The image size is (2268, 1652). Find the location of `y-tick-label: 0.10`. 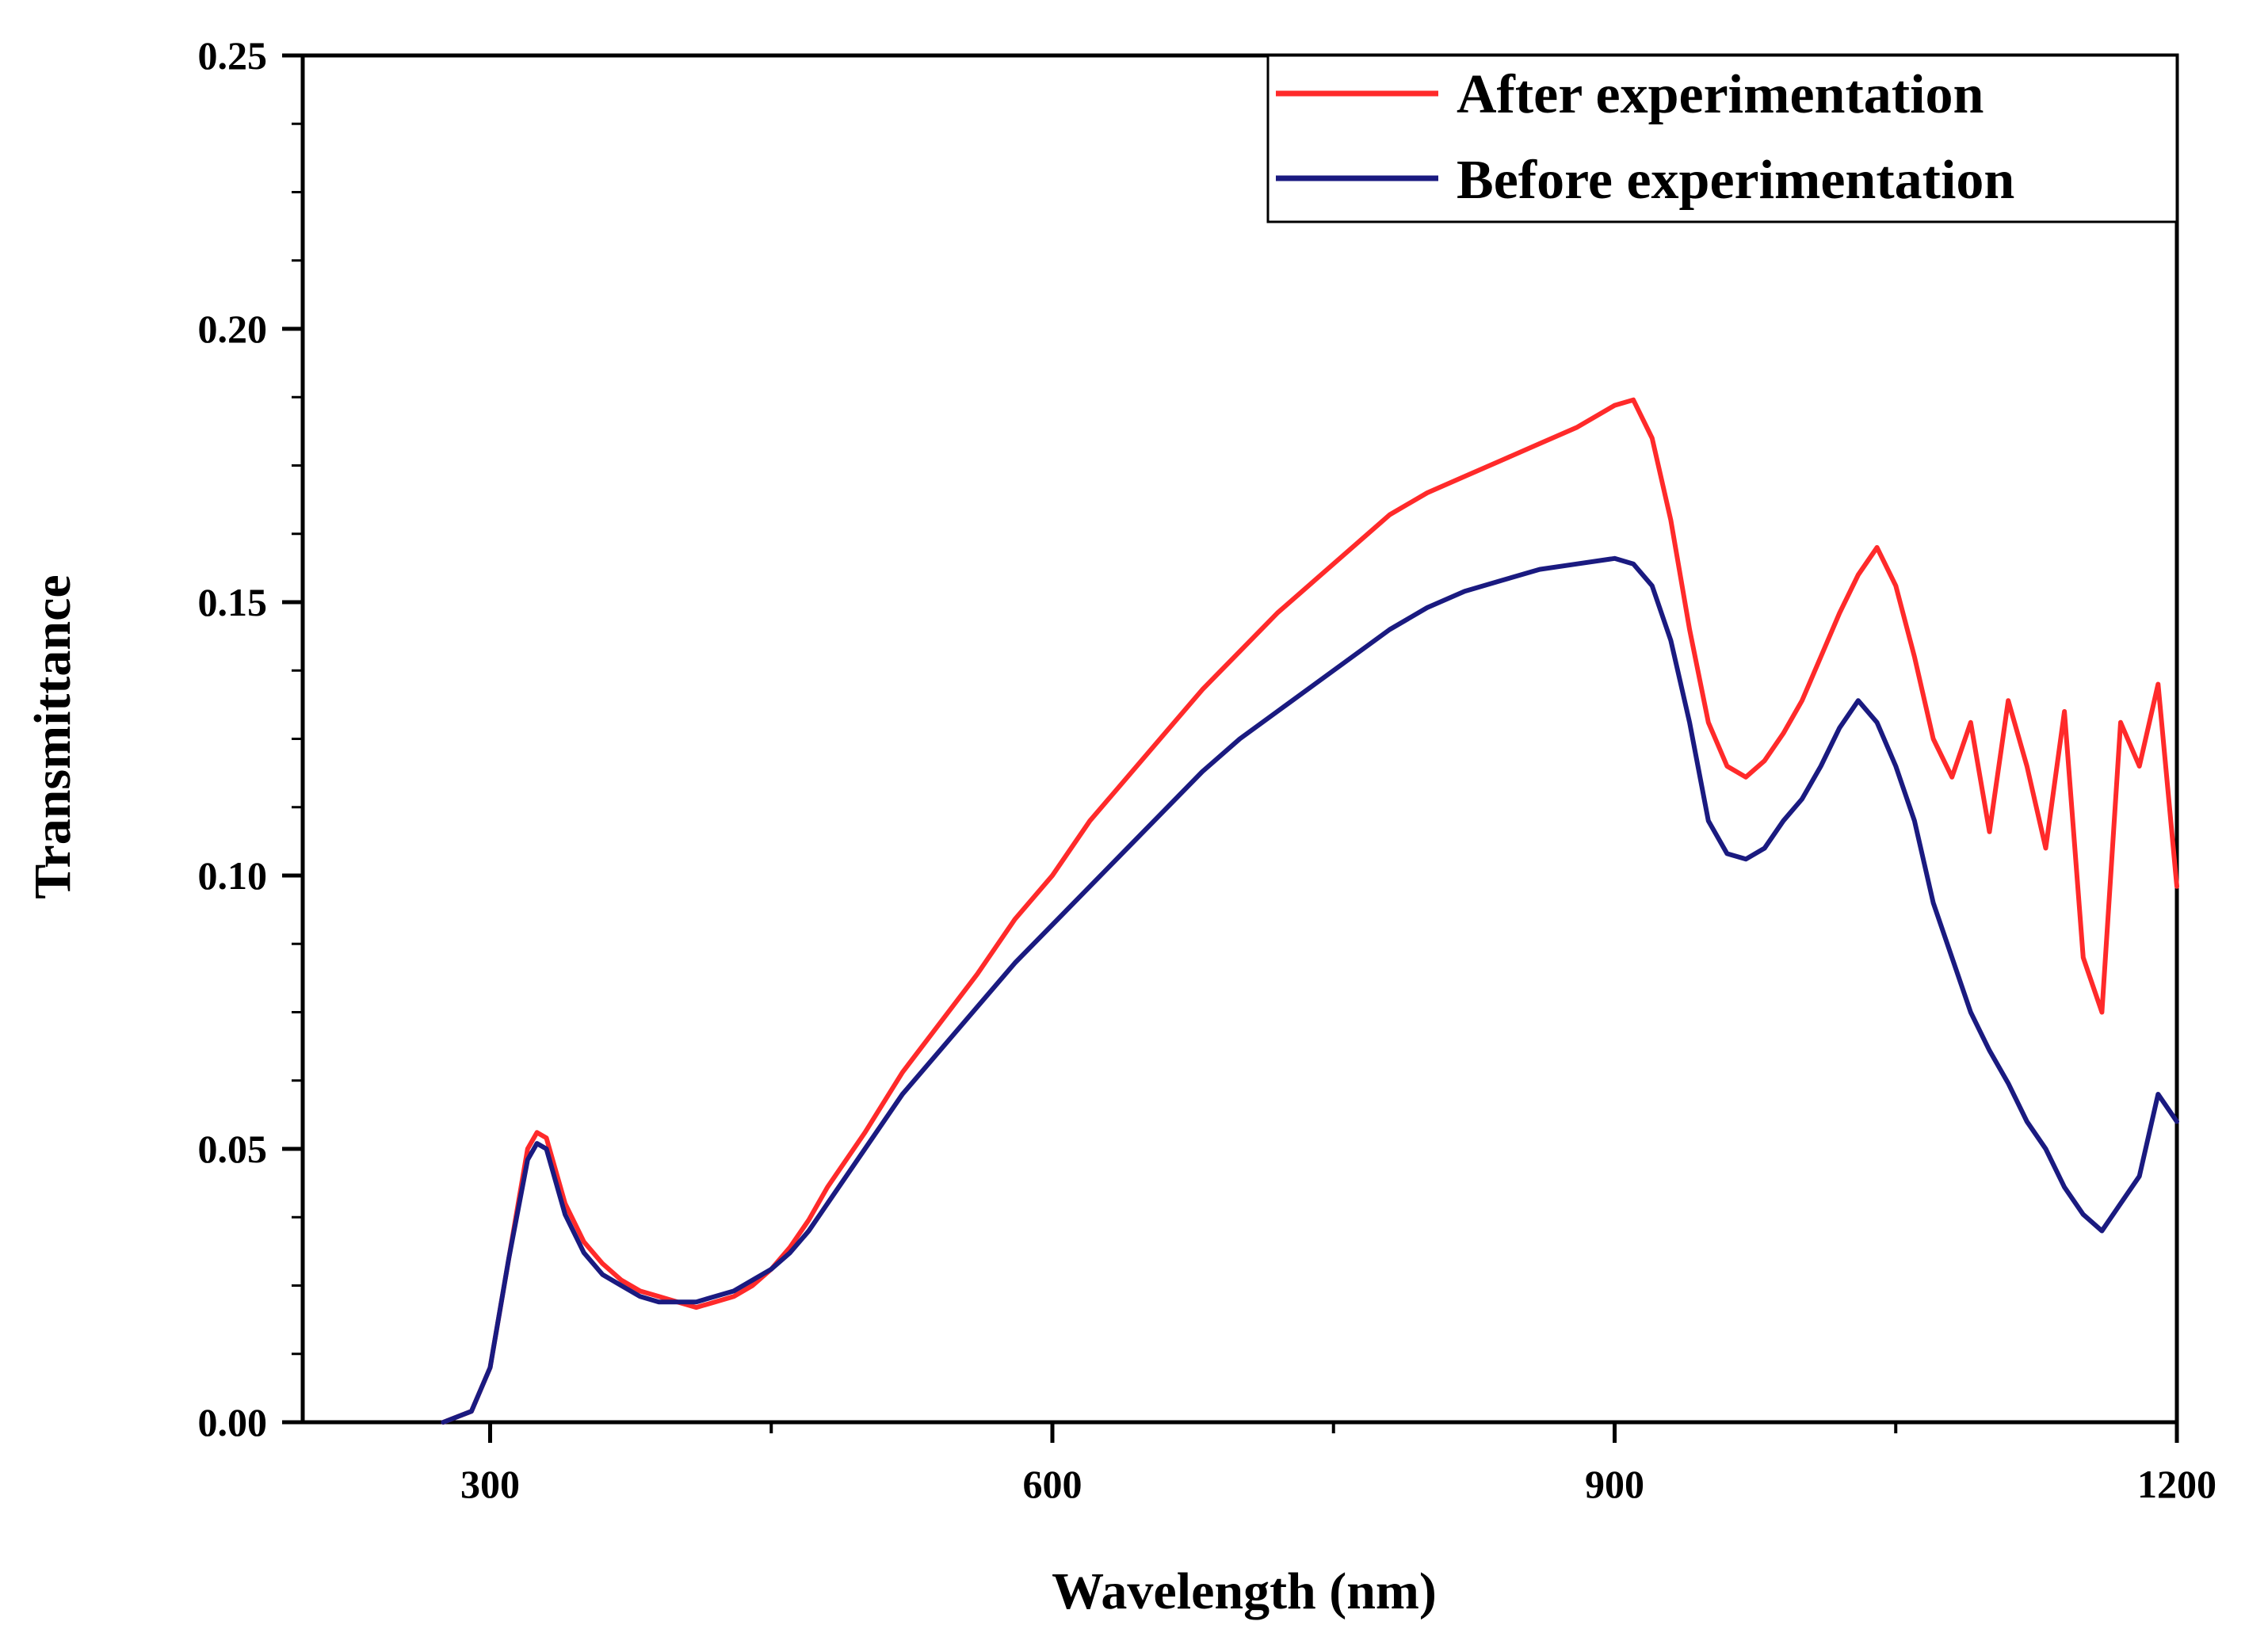

y-tick-label: 0.10 is located at coordinates (233, 875).